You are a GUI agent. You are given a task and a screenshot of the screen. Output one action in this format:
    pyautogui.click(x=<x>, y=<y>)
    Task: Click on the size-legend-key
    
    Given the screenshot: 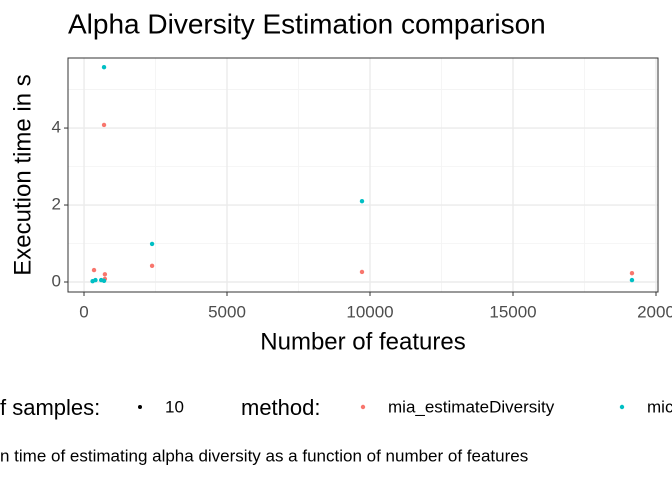 What is the action you would take?
    pyautogui.click(x=140, y=407)
    